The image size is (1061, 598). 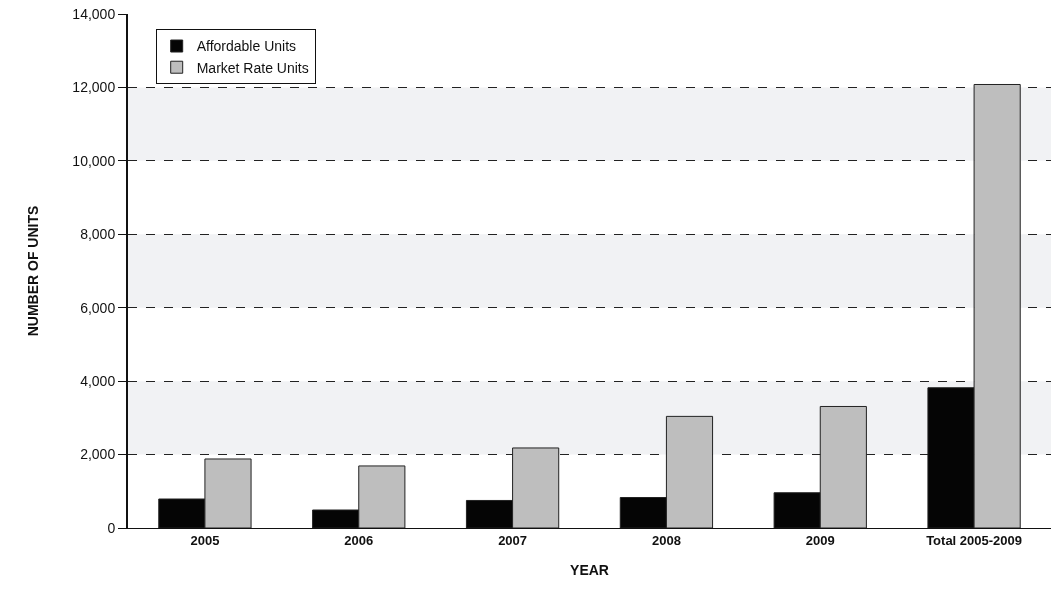 I want to click on y-tick-label: 12,000, so click(x=94, y=87).